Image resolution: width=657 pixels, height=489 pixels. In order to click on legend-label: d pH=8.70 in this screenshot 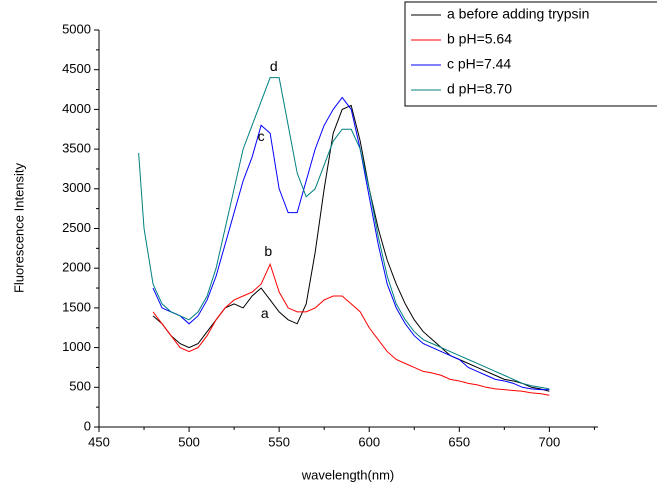, I will do `click(479, 89)`.